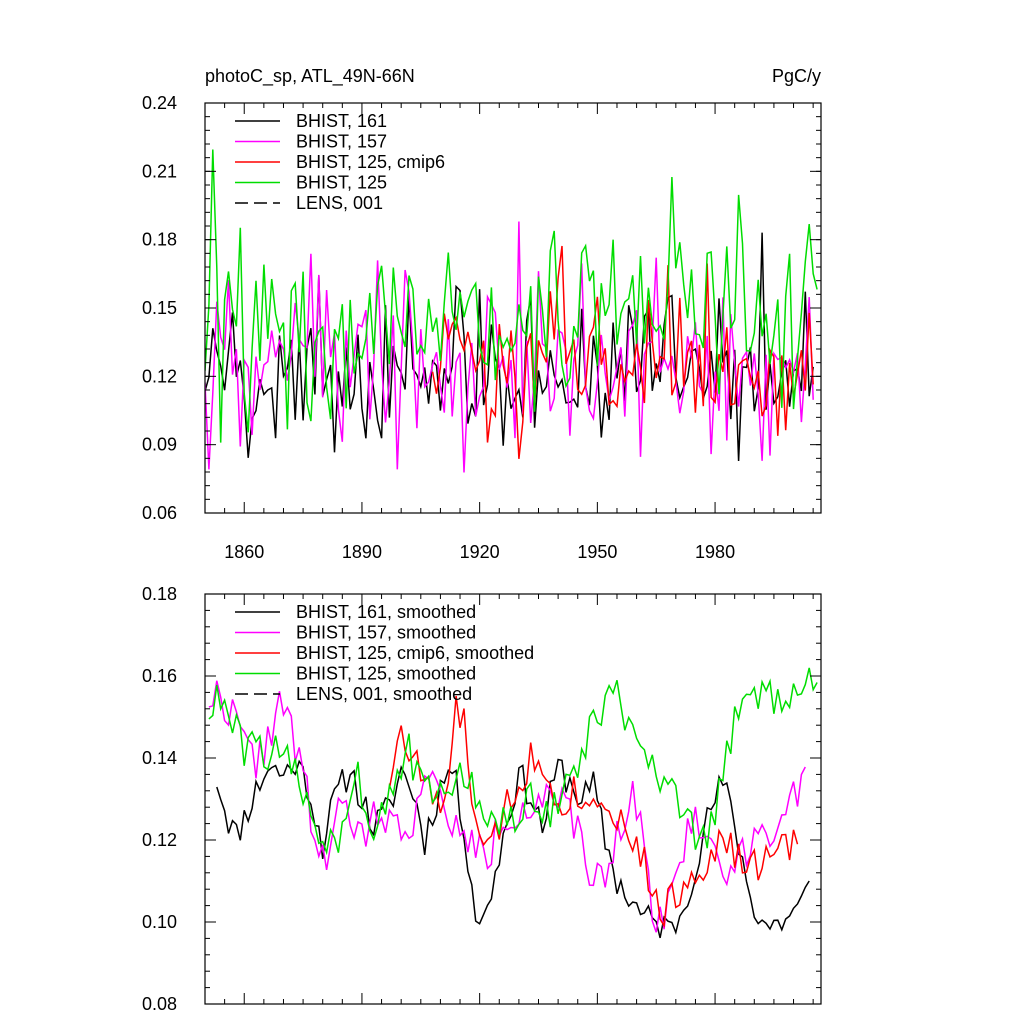  I want to click on x-tick-label: 1890, so click(362, 552).